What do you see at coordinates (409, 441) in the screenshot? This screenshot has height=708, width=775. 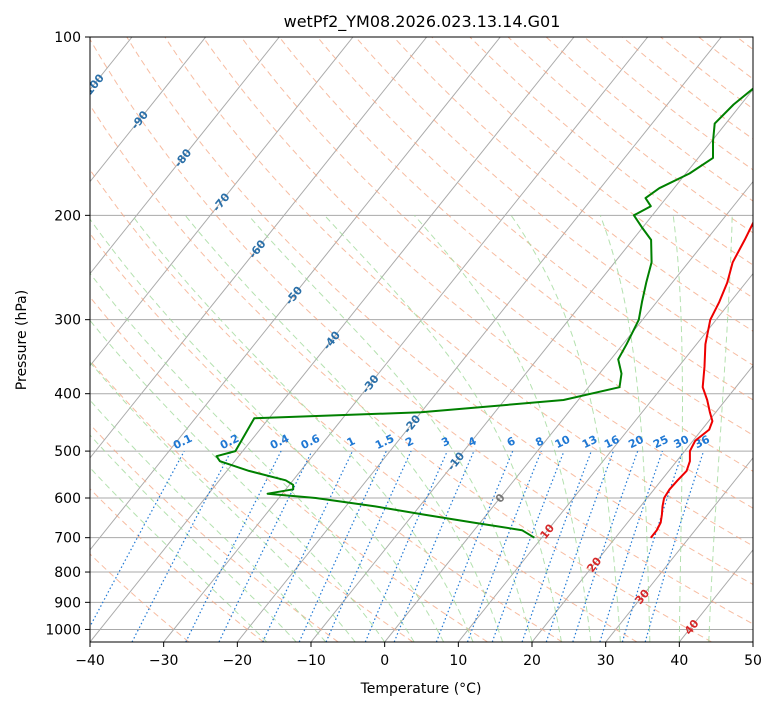 I see `mixing-ratio-label: 2` at bounding box center [409, 441].